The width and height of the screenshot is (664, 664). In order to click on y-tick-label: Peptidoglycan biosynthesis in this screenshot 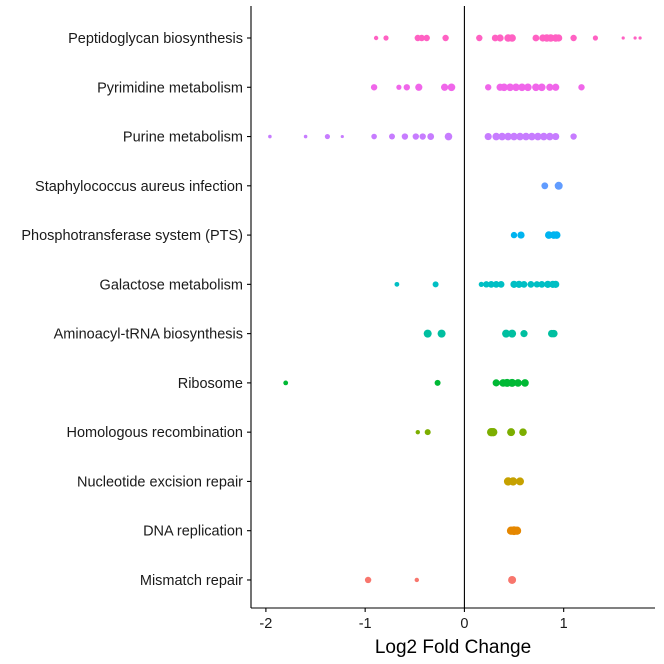, I will do `click(155, 39)`.